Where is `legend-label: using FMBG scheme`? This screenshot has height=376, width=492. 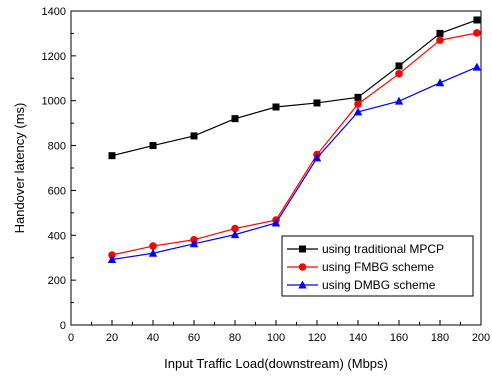 legend-label: using FMBG scheme is located at coordinates (378, 267).